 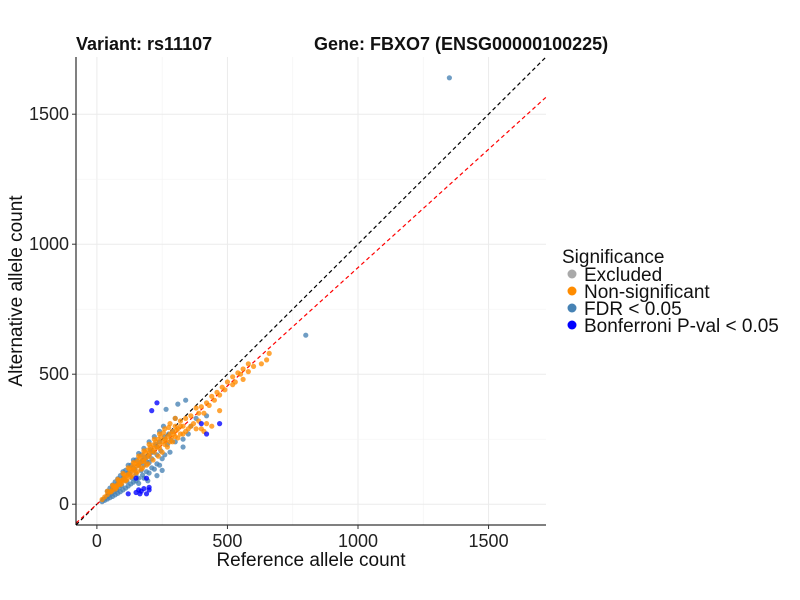 What do you see at coordinates (97, 541) in the screenshot?
I see `x-tick-label: 0` at bounding box center [97, 541].